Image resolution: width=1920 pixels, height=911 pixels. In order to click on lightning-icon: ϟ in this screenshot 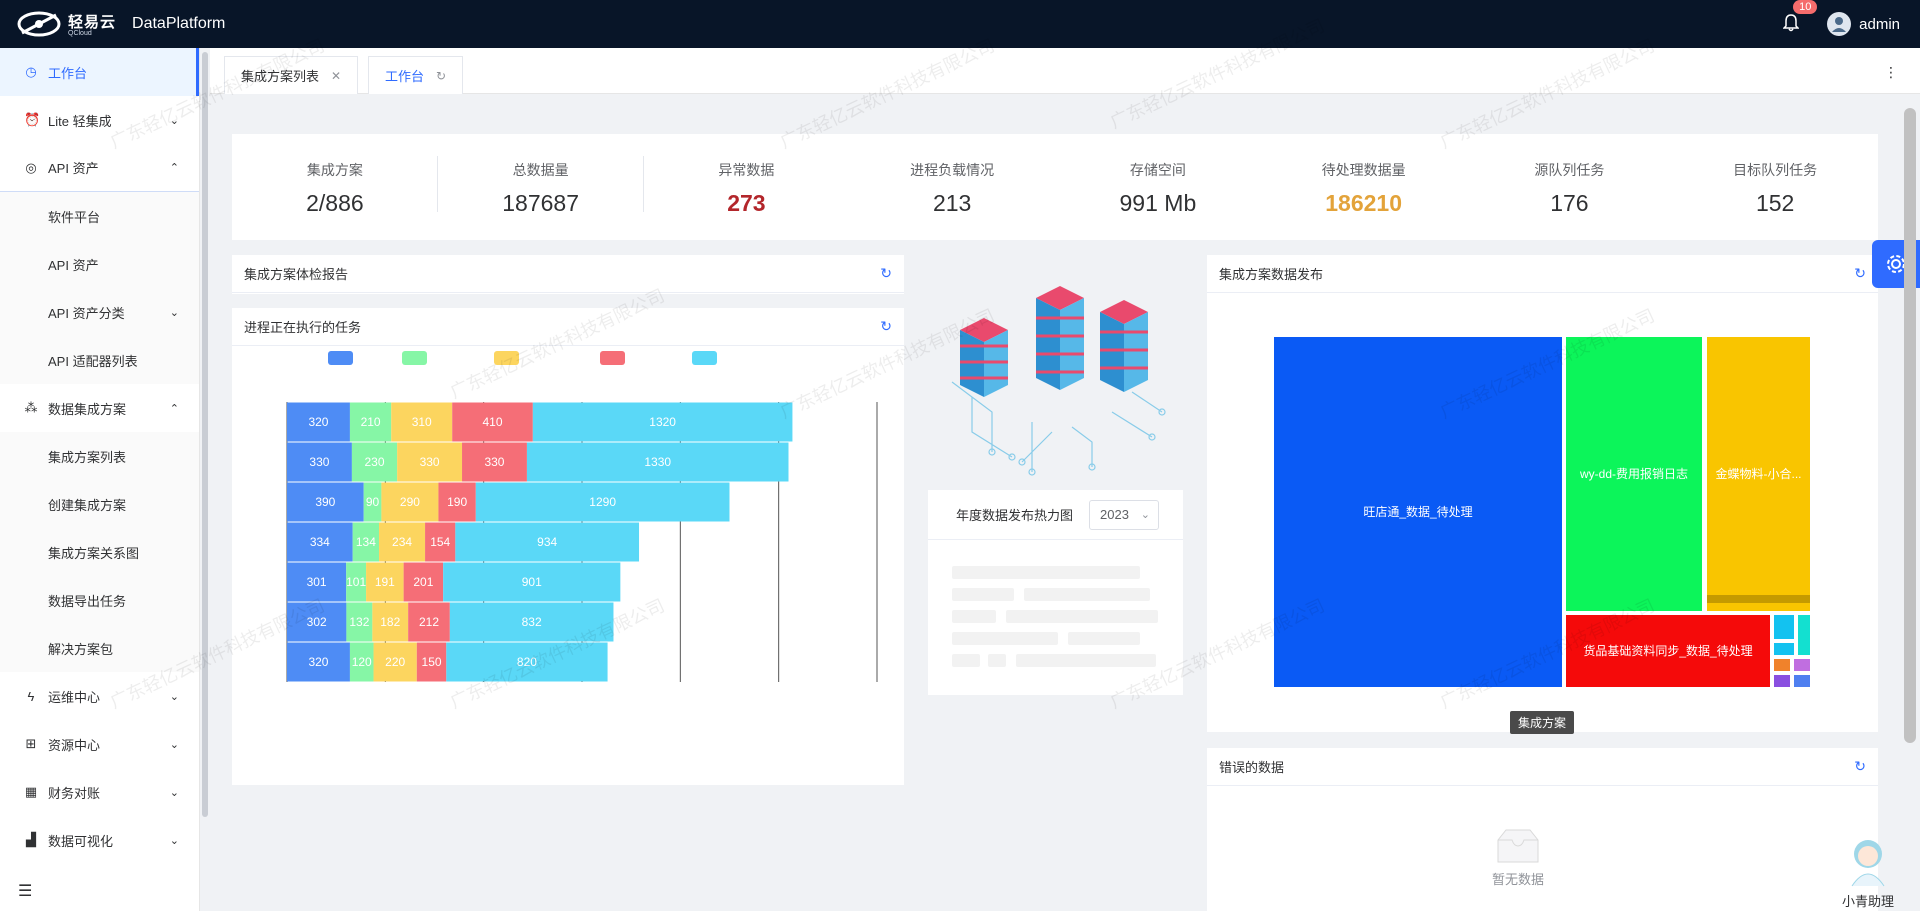, I will do `click(31, 696)`.